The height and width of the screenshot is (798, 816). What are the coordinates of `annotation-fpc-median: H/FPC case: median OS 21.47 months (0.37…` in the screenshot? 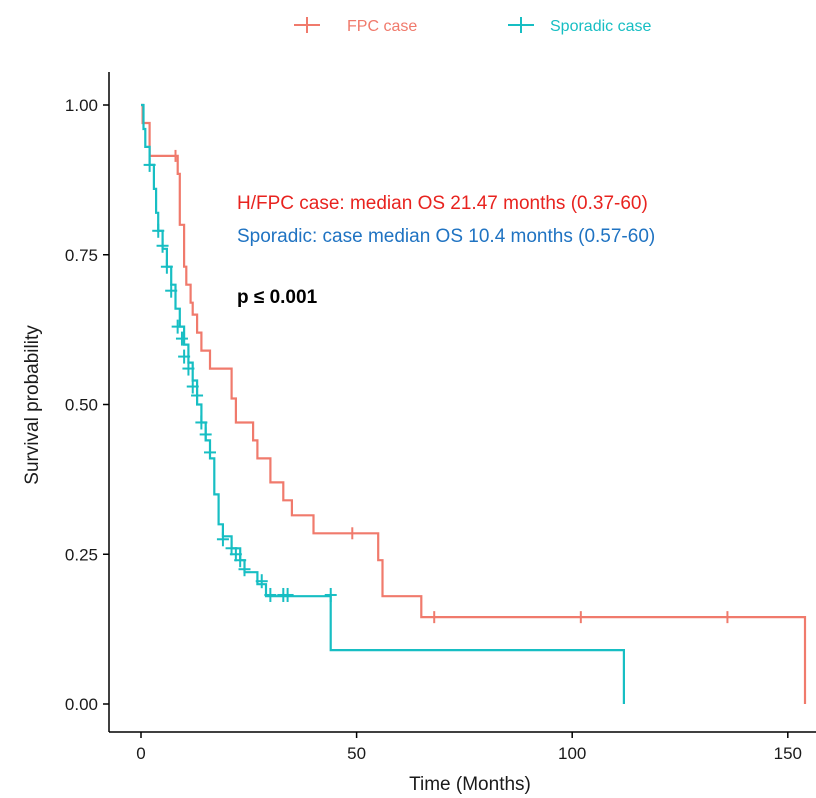 It's located at (442, 203).